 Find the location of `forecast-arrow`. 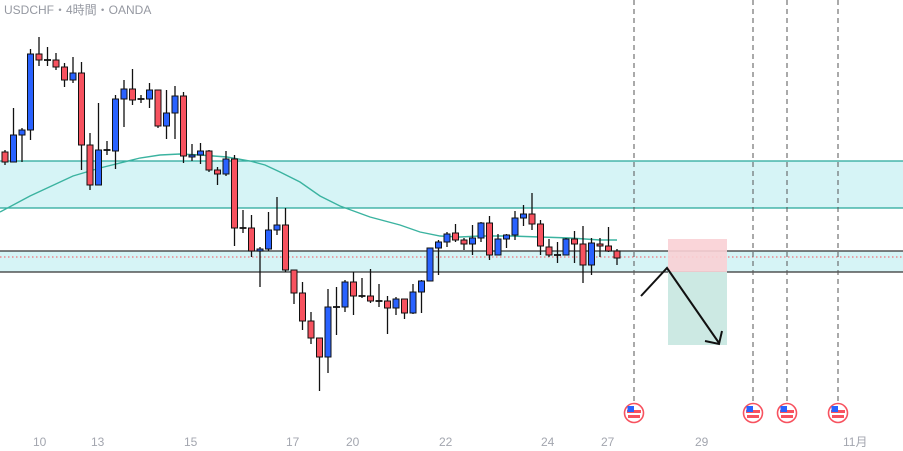

forecast-arrow is located at coordinates (680, 305).